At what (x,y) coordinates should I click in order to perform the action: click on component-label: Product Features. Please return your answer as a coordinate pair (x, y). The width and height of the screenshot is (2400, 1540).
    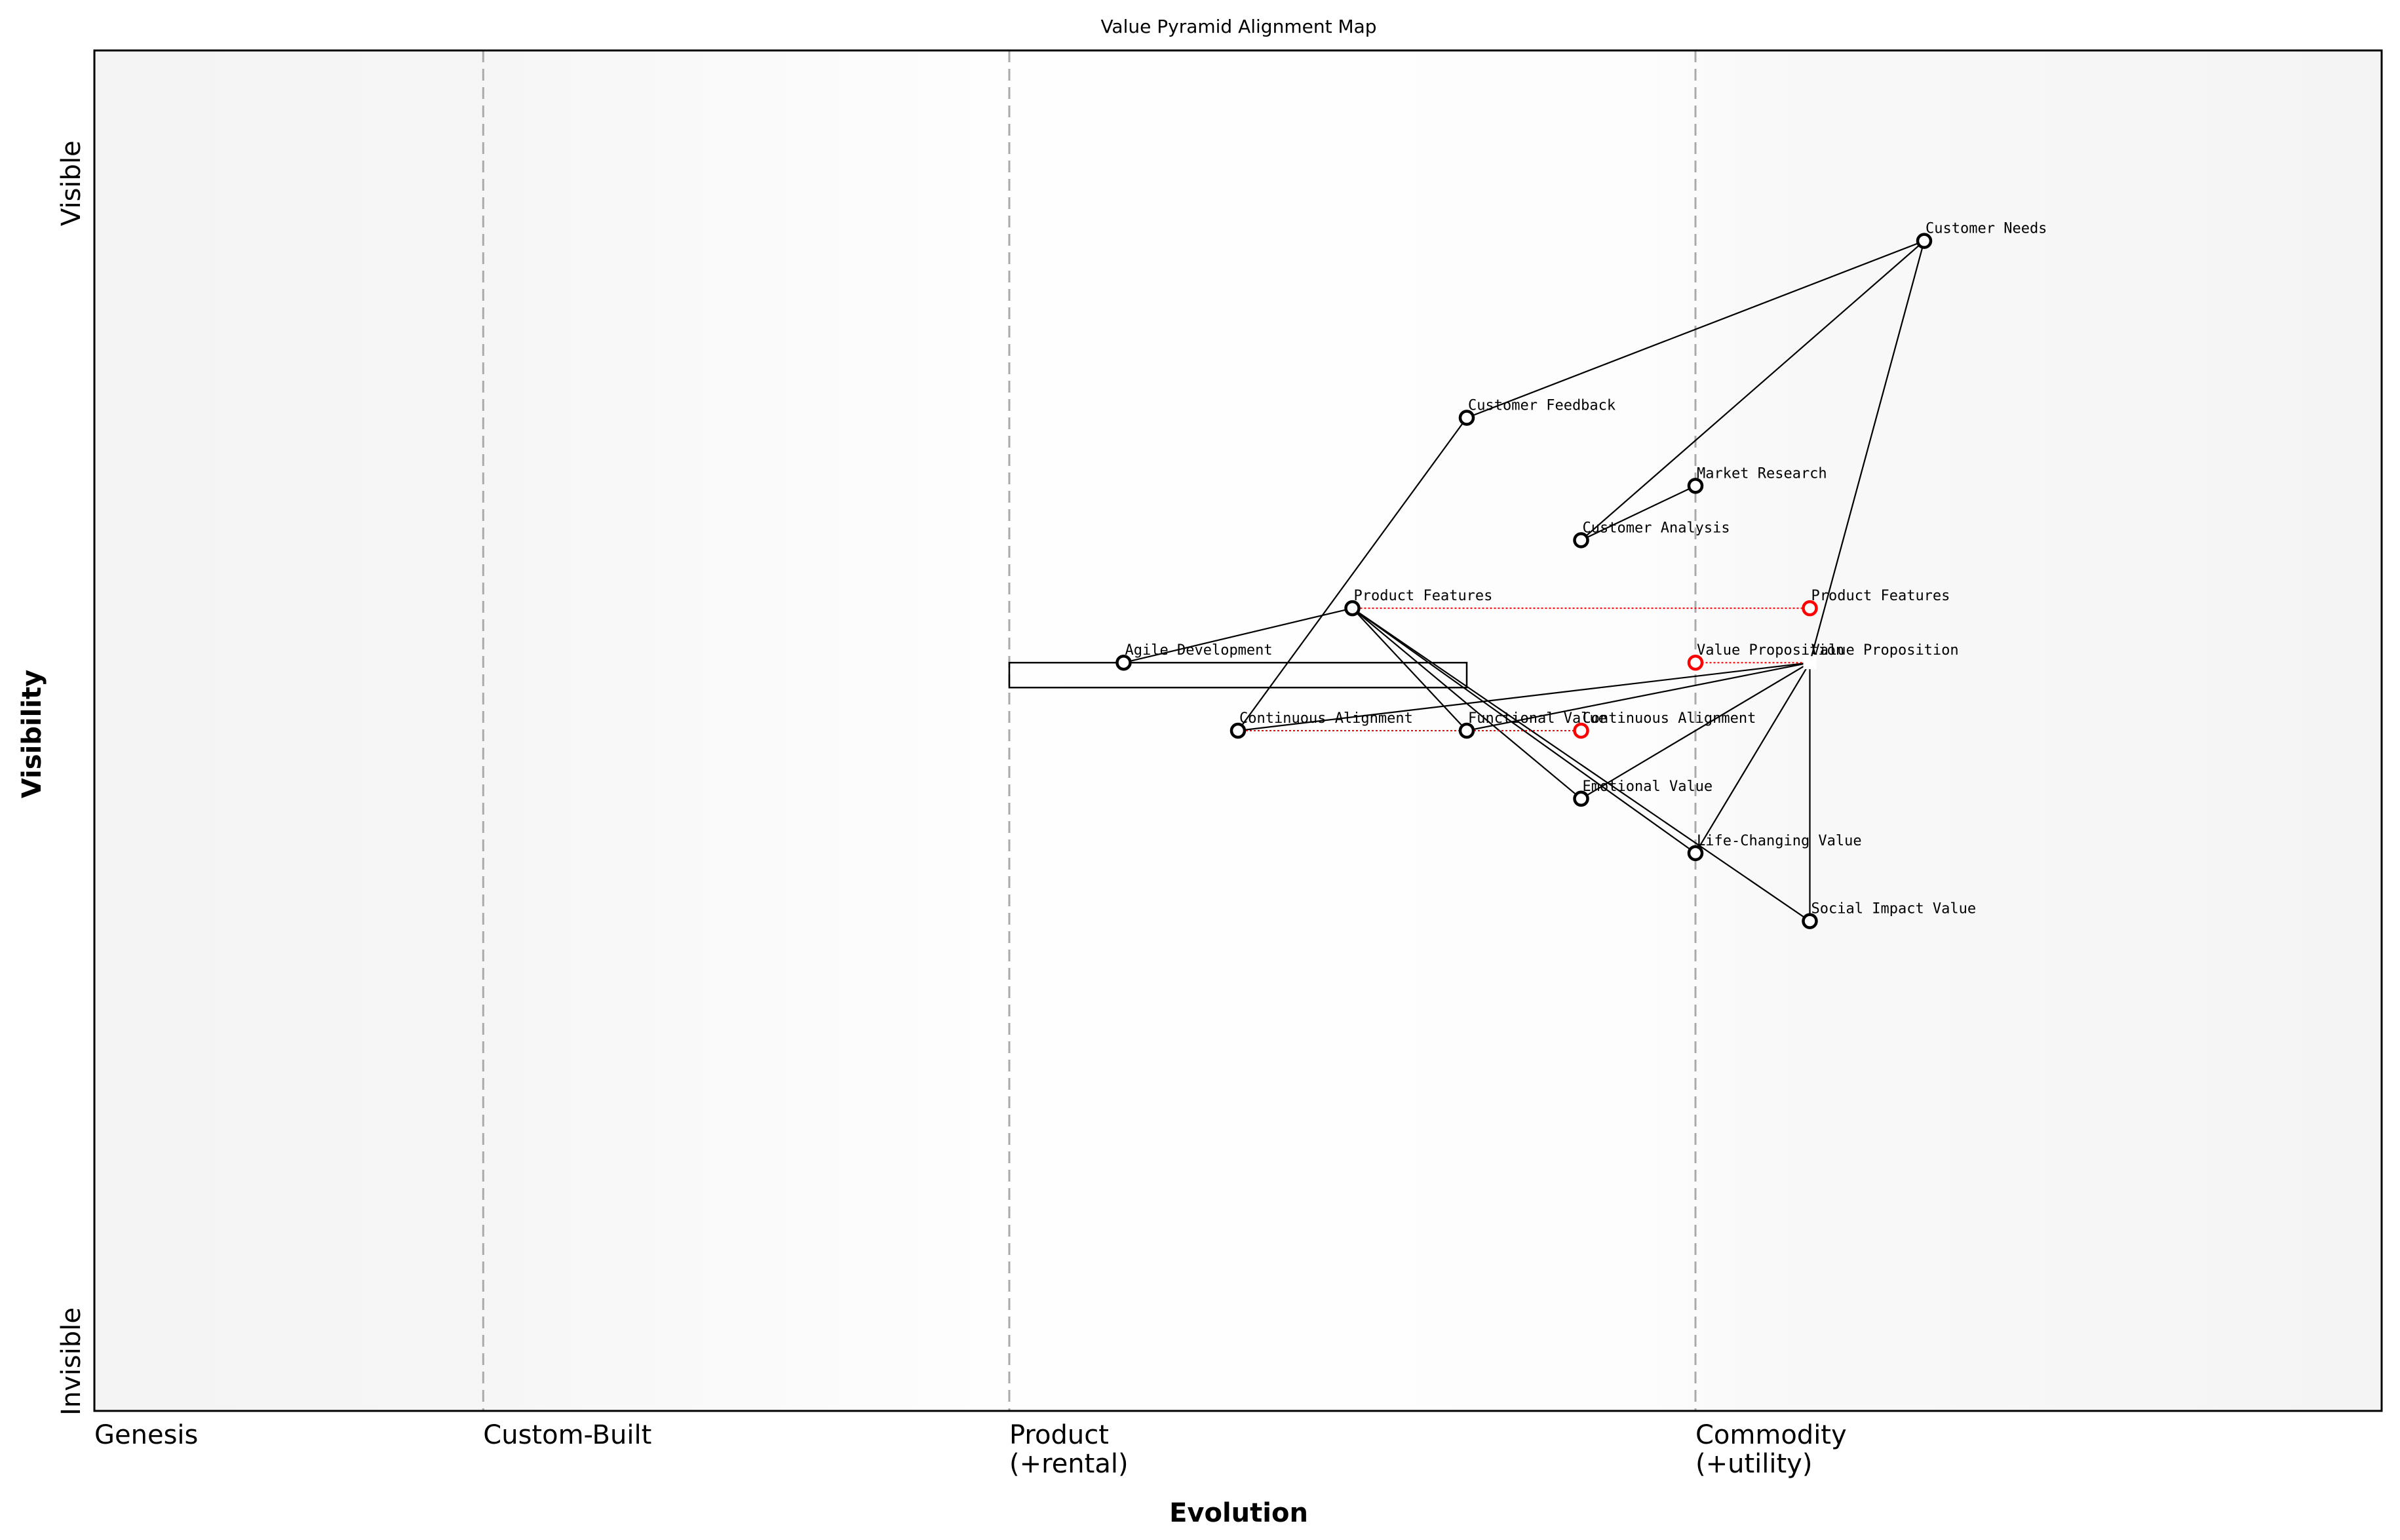
    Looking at the image, I should click on (1423, 596).